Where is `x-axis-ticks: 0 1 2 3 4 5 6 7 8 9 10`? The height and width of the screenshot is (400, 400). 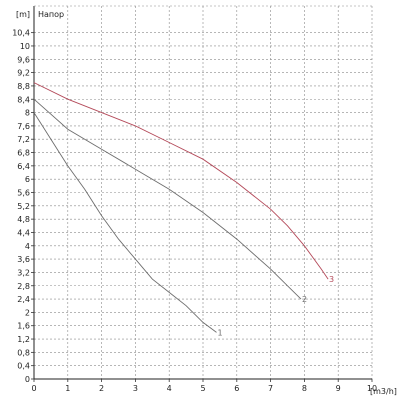
x-axis-ticks: 0 1 2 3 4 5 6 7 8 9 10 is located at coordinates (204, 386).